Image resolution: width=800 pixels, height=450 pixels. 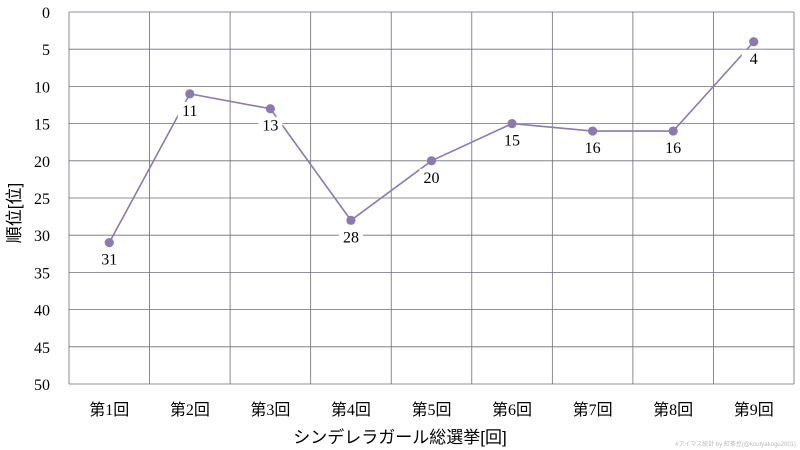 I want to click on y-tick-label: 45, so click(x=42, y=348).